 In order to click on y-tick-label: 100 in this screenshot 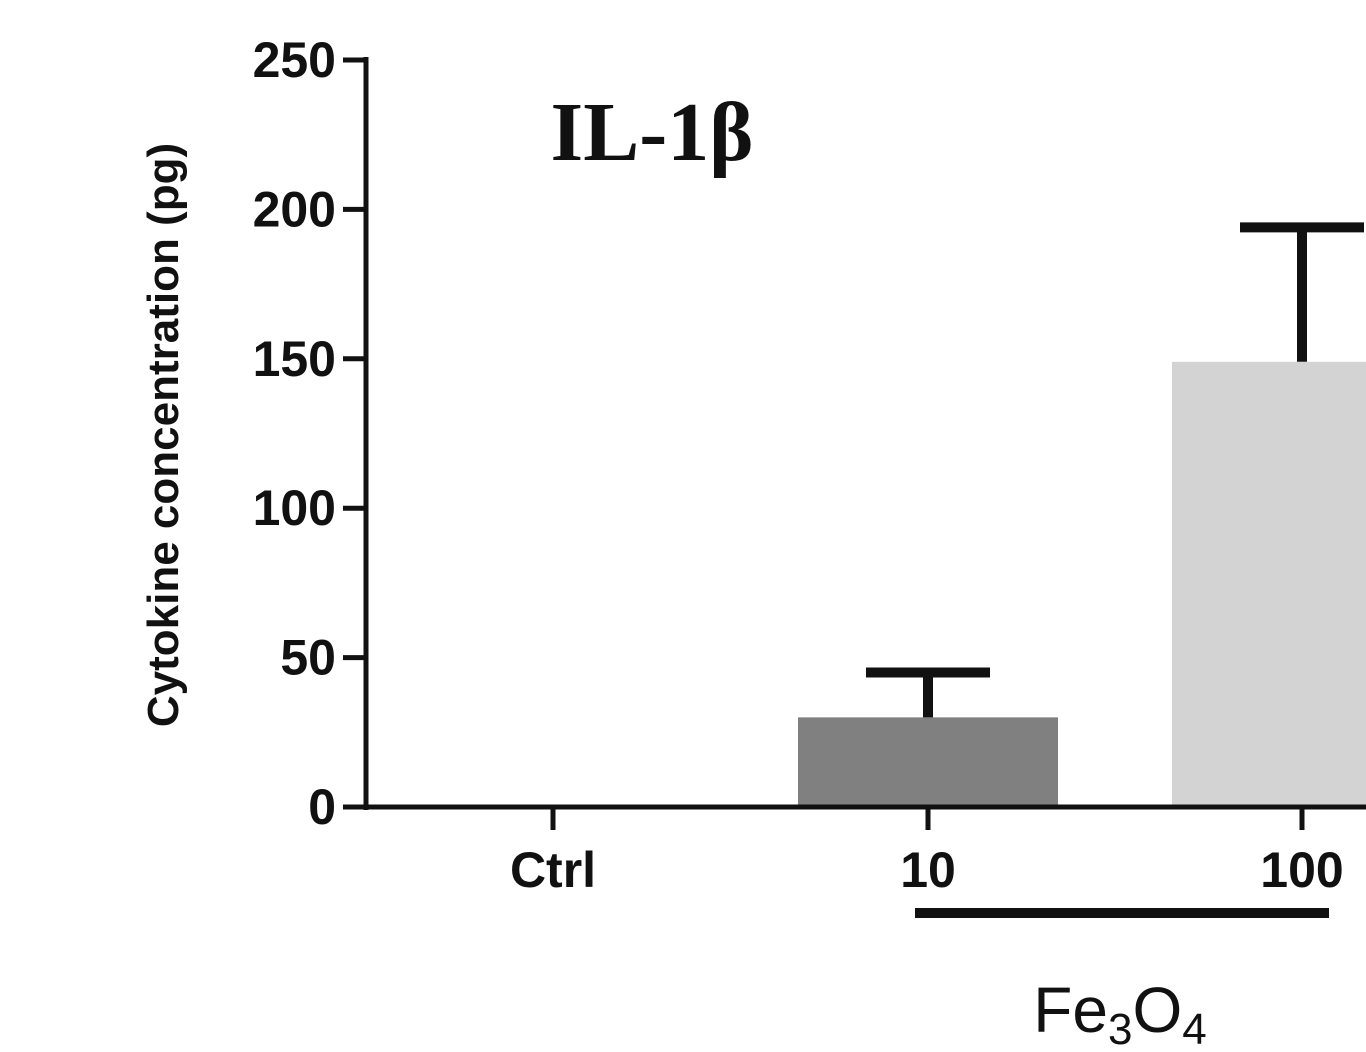, I will do `click(294, 508)`.